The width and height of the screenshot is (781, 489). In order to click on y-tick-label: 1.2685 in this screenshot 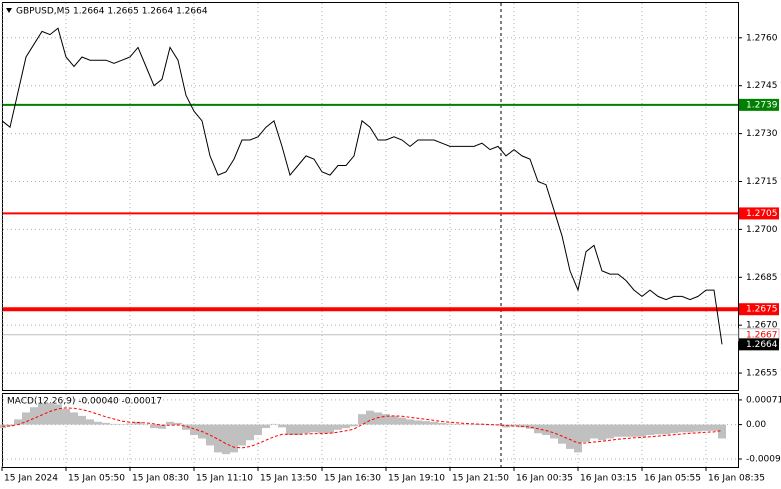, I will do `click(762, 278)`.